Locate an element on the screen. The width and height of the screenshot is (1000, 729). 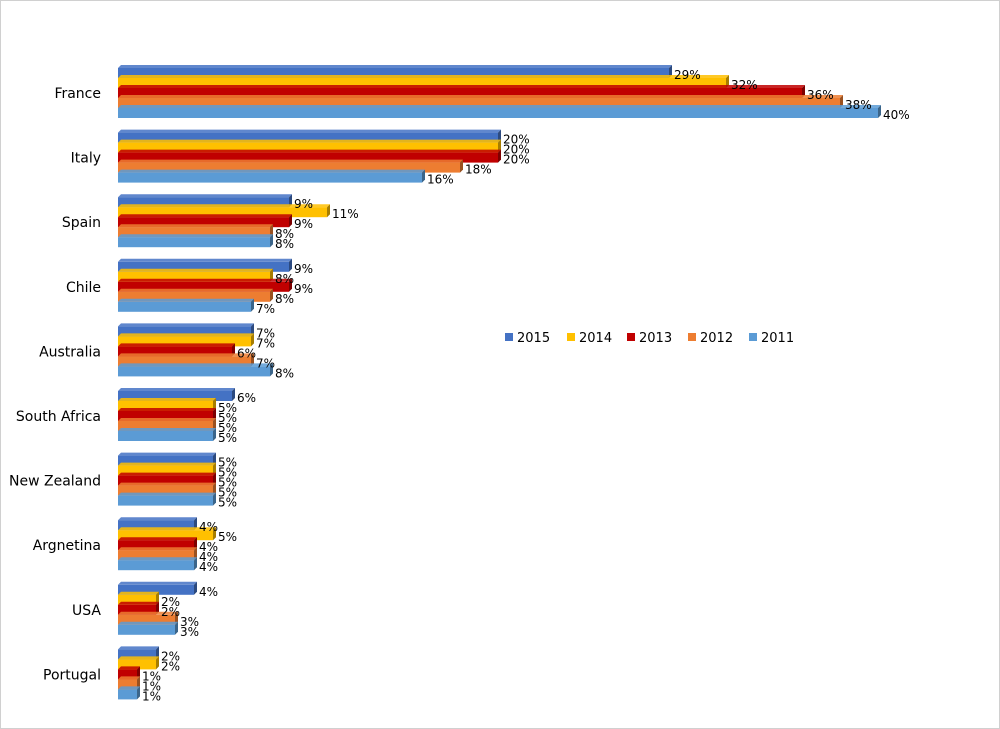
legend-label: 2011 is located at coordinates (777, 338).